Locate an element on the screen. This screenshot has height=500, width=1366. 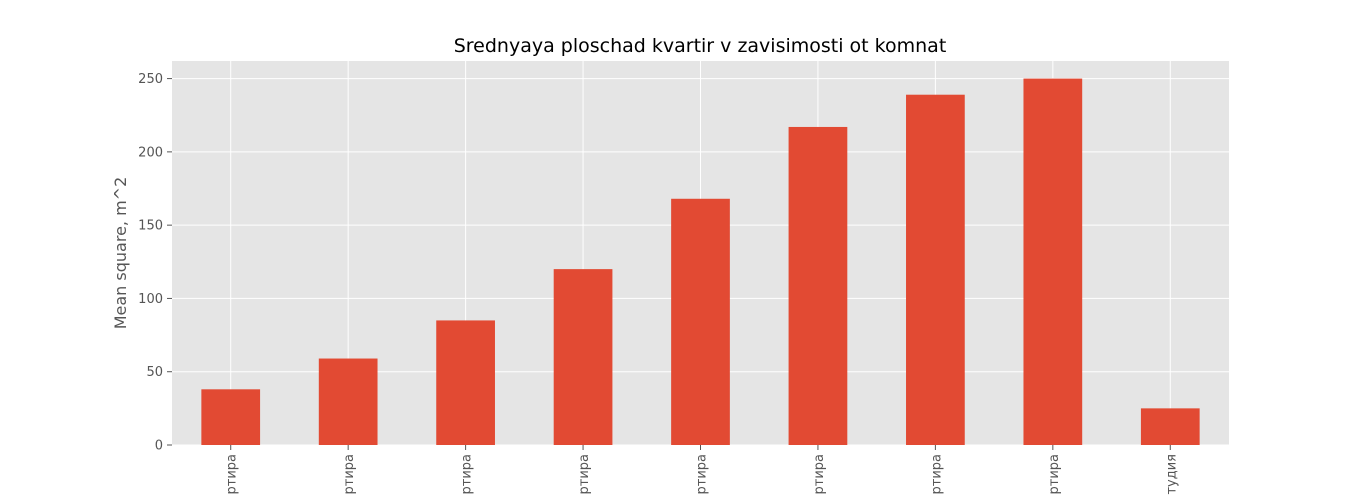
x-tick-label: тудия is located at coordinates (1171, 474).